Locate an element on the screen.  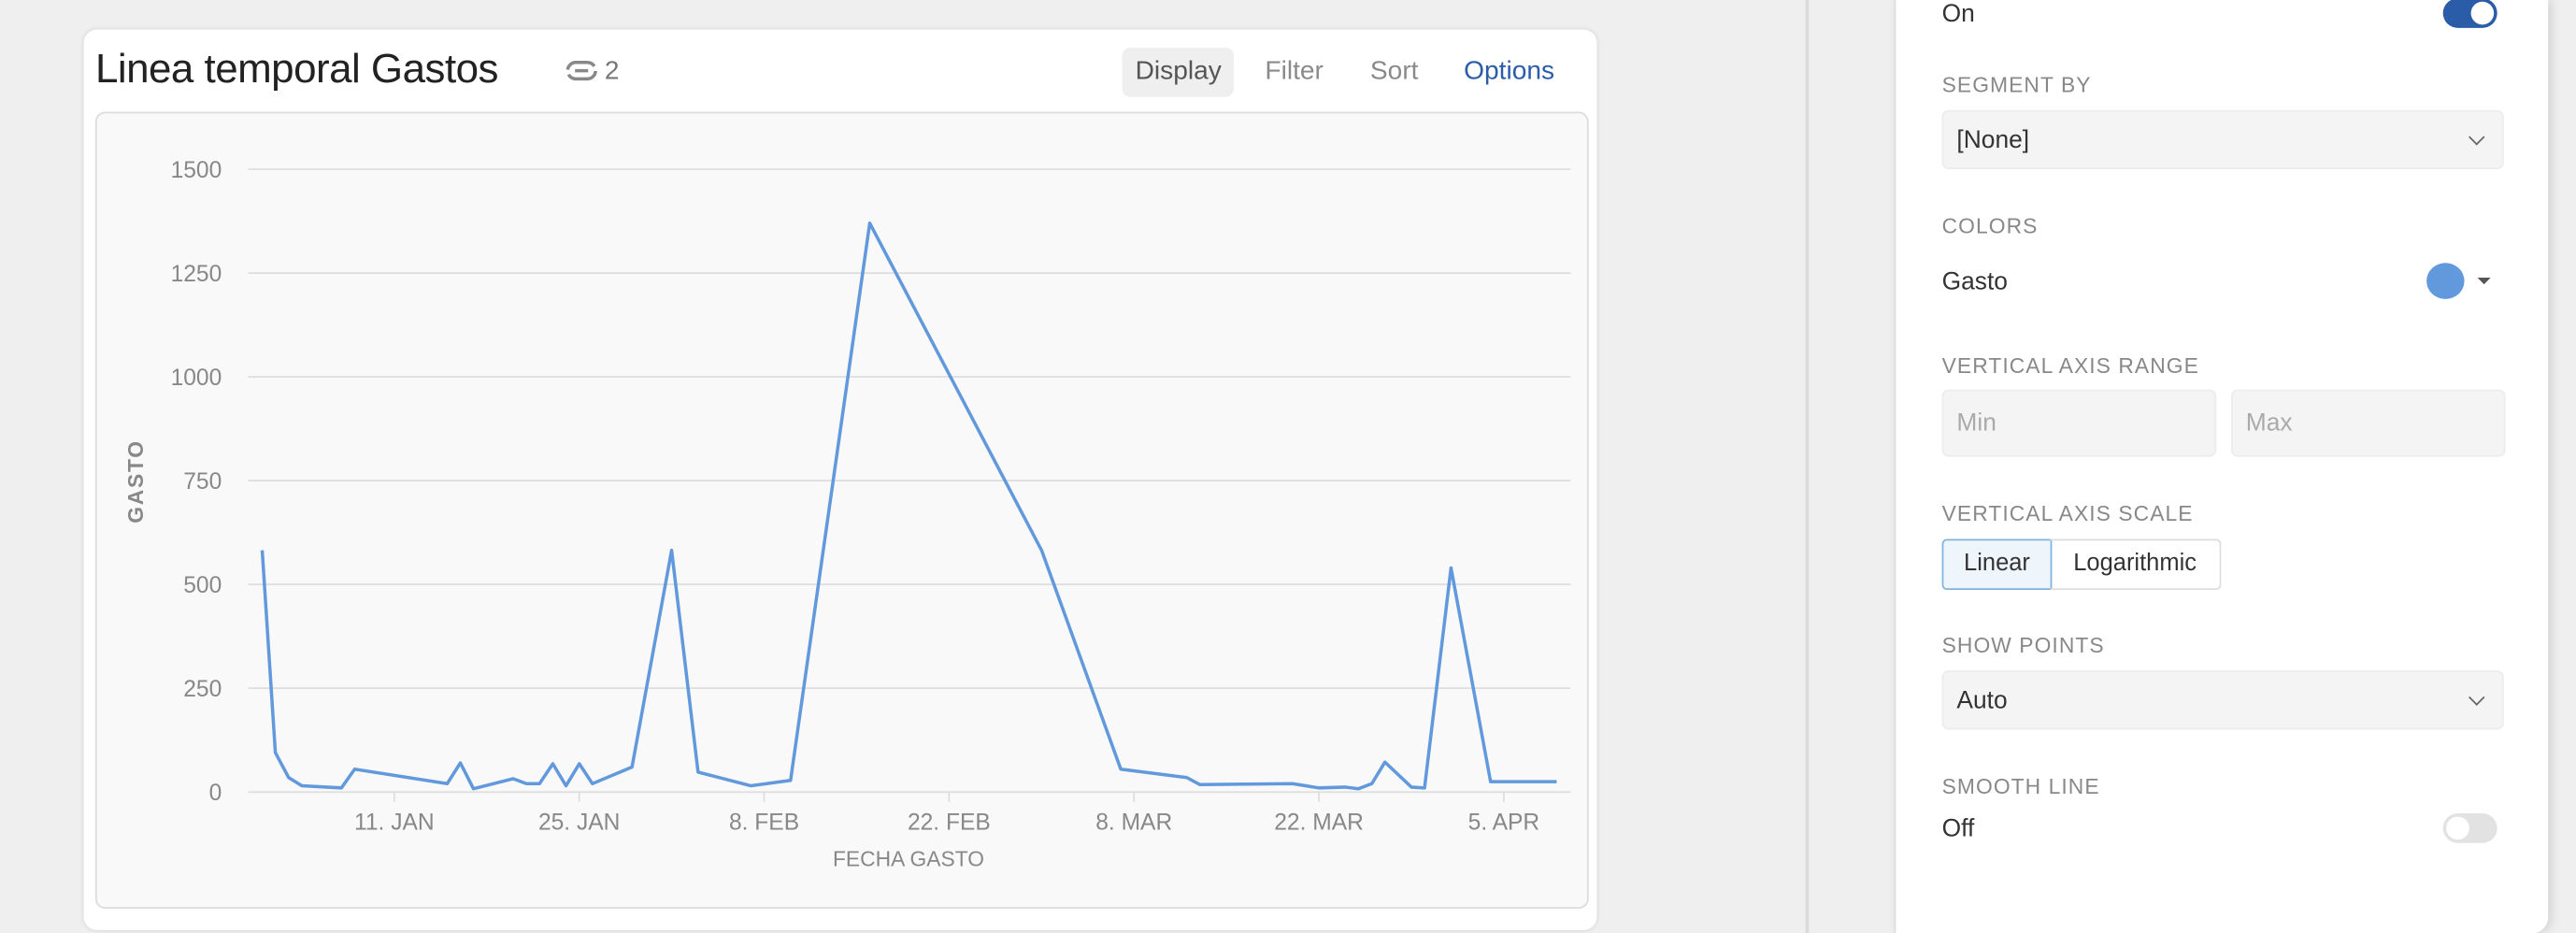
y-tick-label: 0 is located at coordinates (215, 793).